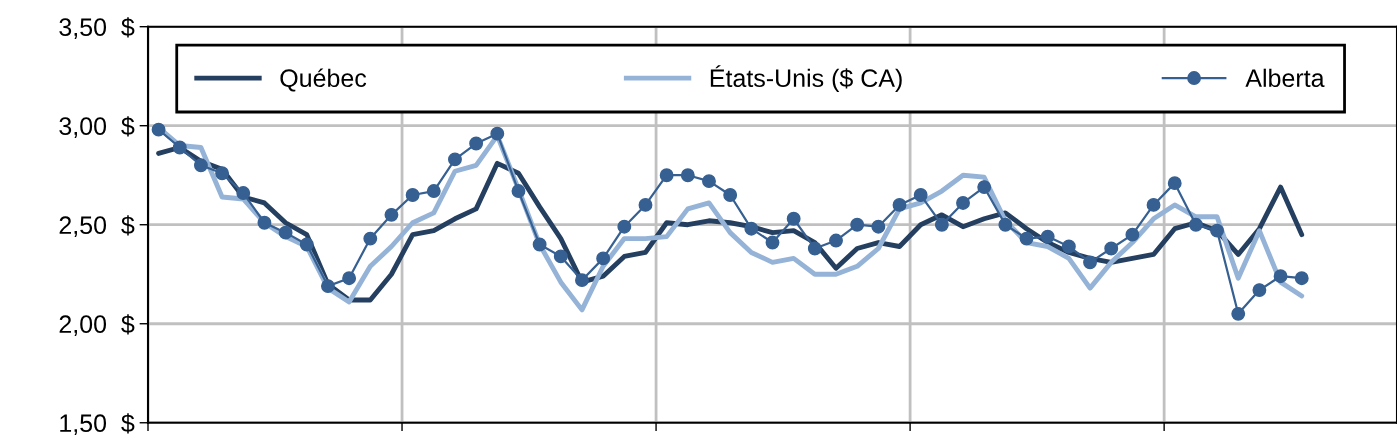  What do you see at coordinates (97, 424) in the screenshot?
I see `y-tick-label: 1,50 $` at bounding box center [97, 424].